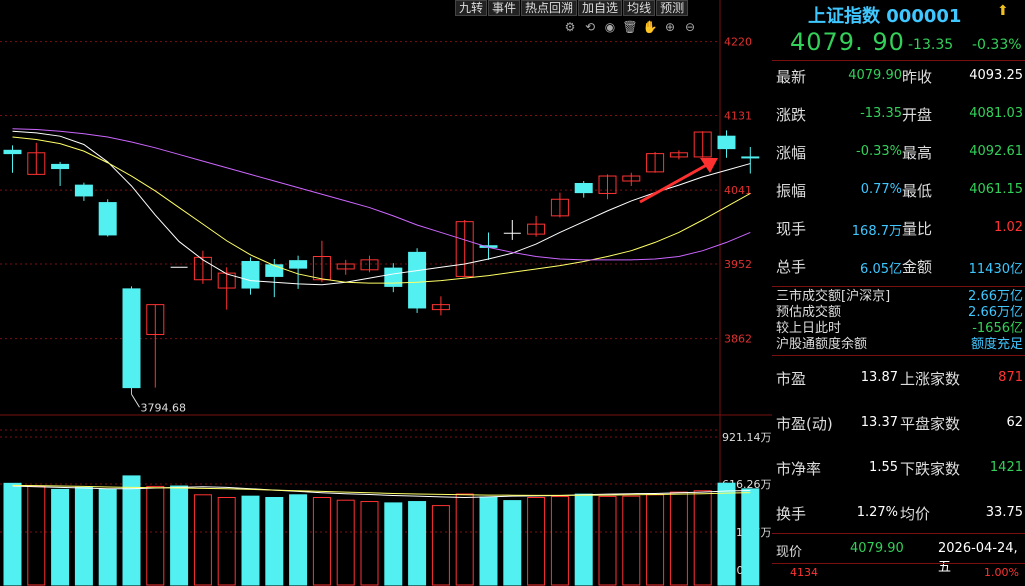 The image size is (1025, 586). I want to click on quote-value: 4092.61, so click(996, 151).